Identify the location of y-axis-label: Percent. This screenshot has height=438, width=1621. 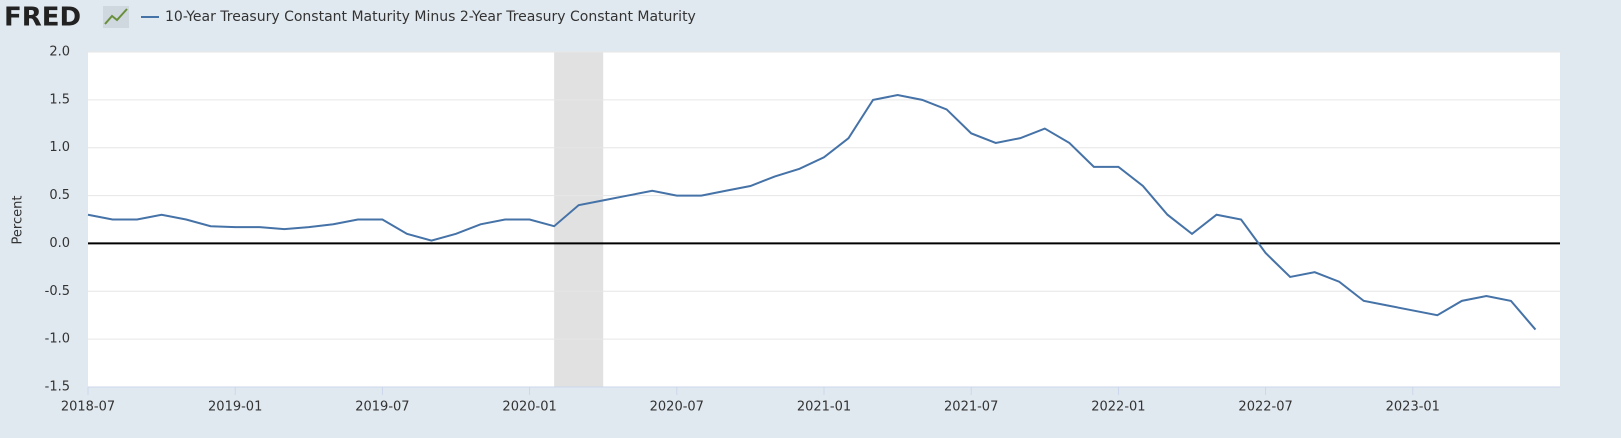
(18, 220).